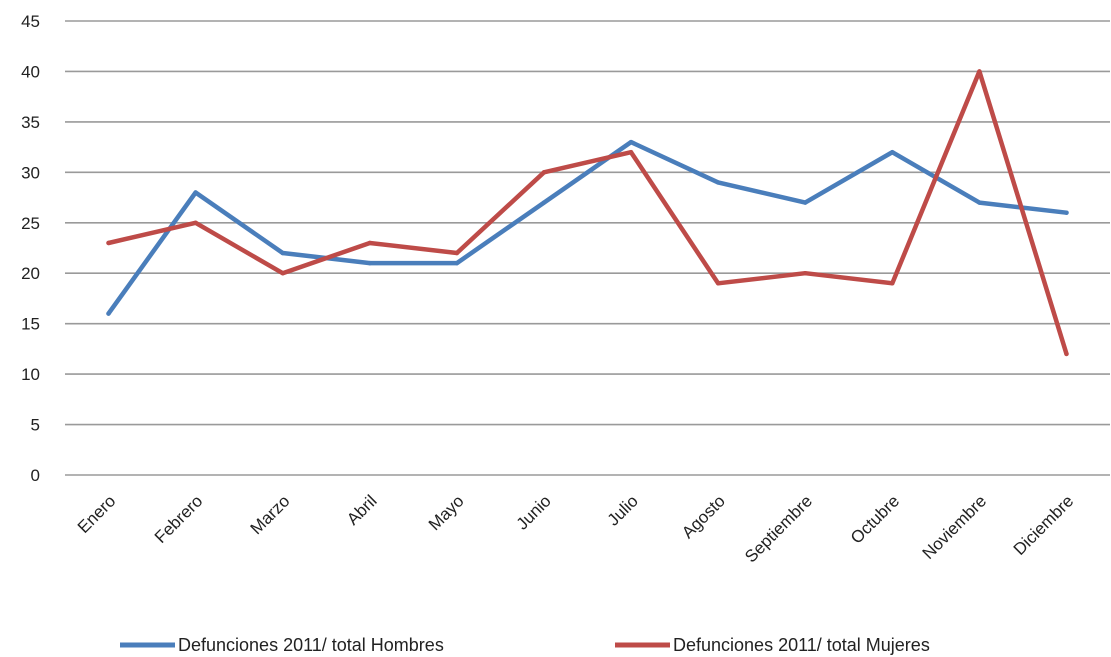 Image resolution: width=1111 pixels, height=657 pixels. What do you see at coordinates (311, 645) in the screenshot?
I see `legend-label: Defunciones 2011/ total Hombres` at bounding box center [311, 645].